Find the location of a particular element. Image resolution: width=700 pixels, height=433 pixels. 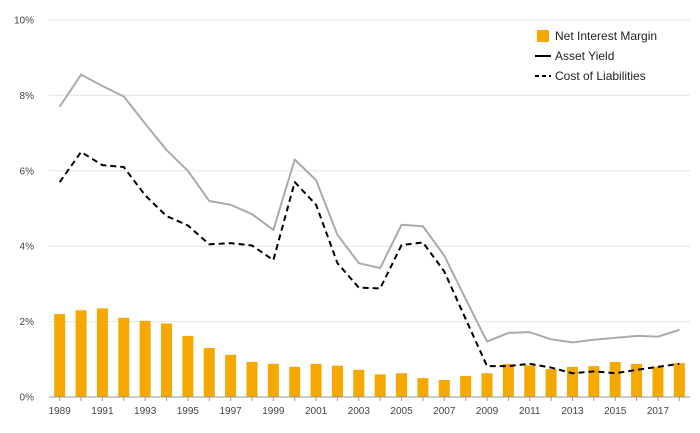

legend-swatch-net-interest-margin is located at coordinates (543, 36).